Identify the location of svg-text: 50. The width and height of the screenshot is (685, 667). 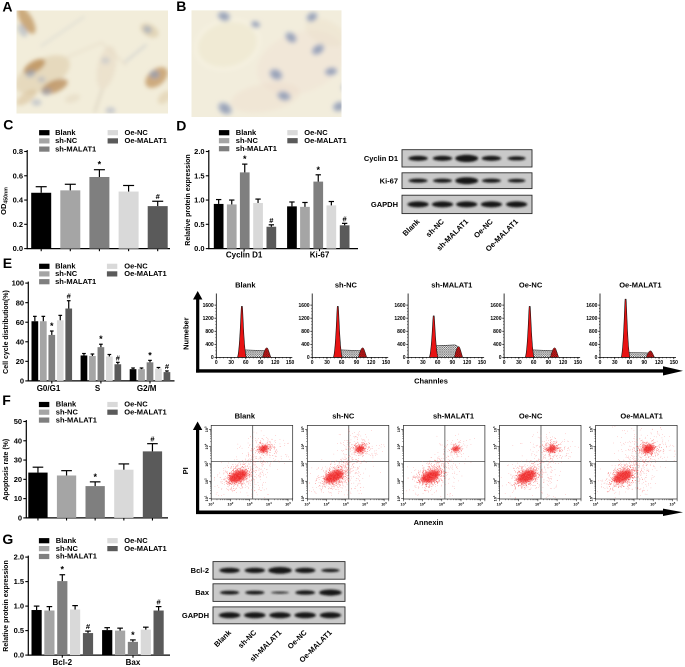
(18, 421).